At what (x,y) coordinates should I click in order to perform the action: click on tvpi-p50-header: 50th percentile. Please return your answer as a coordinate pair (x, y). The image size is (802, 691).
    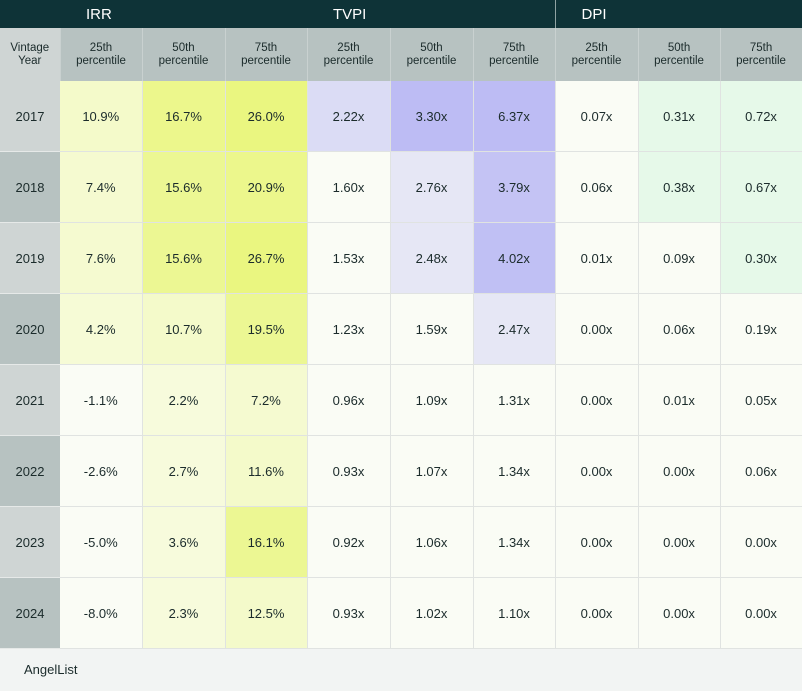
    Looking at the image, I should click on (432, 54).